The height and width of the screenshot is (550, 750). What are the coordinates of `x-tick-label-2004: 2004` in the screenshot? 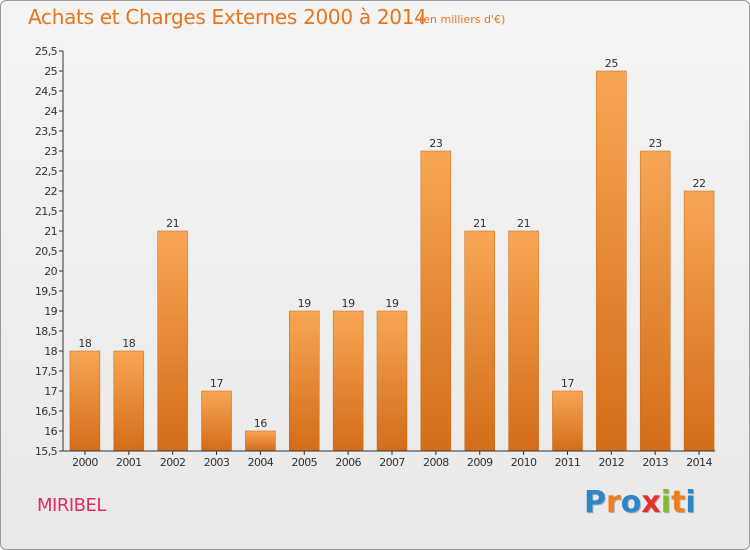 It's located at (261, 462).